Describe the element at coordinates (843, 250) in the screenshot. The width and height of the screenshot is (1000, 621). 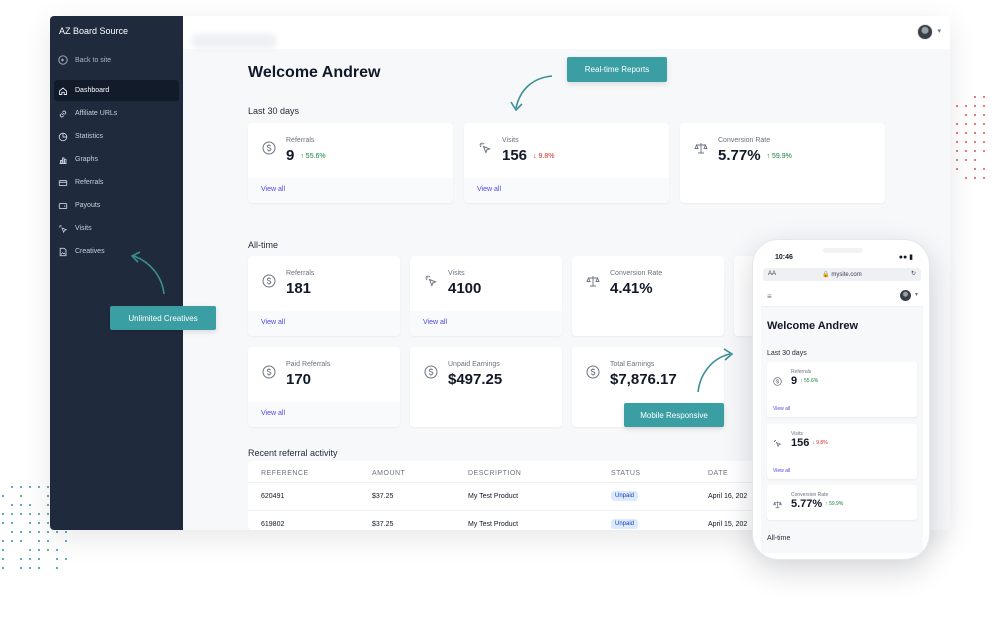
I see `phone-notch` at that location.